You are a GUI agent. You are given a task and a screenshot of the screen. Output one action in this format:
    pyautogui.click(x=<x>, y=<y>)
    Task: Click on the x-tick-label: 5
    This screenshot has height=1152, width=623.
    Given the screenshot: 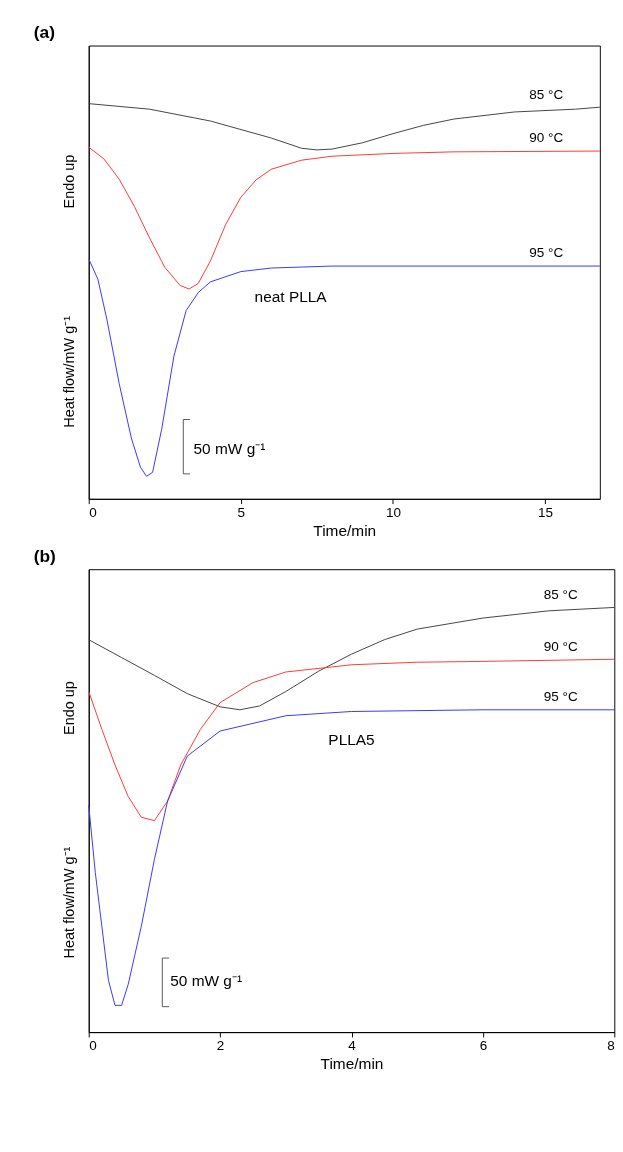 What is the action you would take?
    pyautogui.click(x=241, y=512)
    